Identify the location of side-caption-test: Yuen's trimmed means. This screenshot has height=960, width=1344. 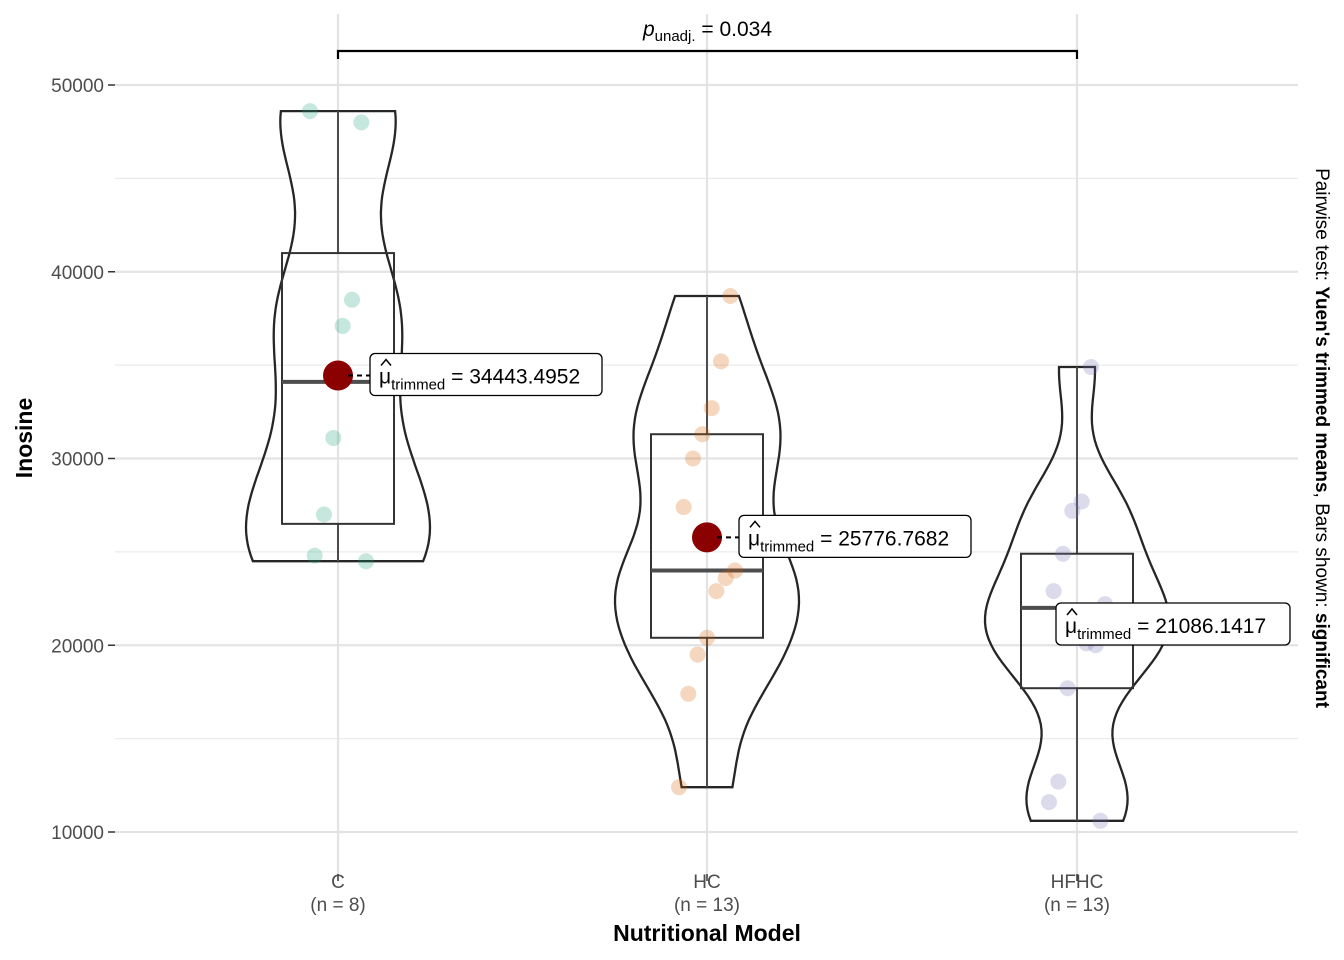
(1321, 389).